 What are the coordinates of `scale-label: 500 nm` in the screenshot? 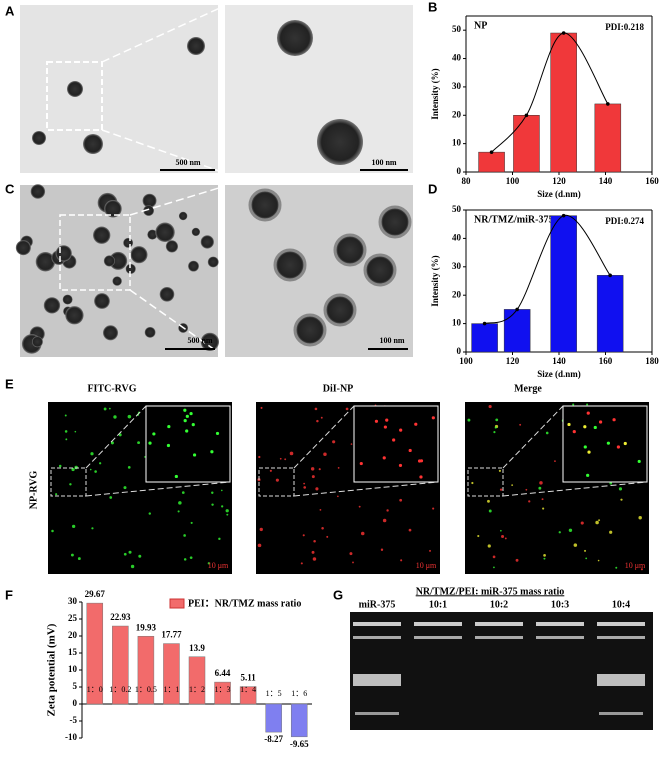 It's located at (199, 340).